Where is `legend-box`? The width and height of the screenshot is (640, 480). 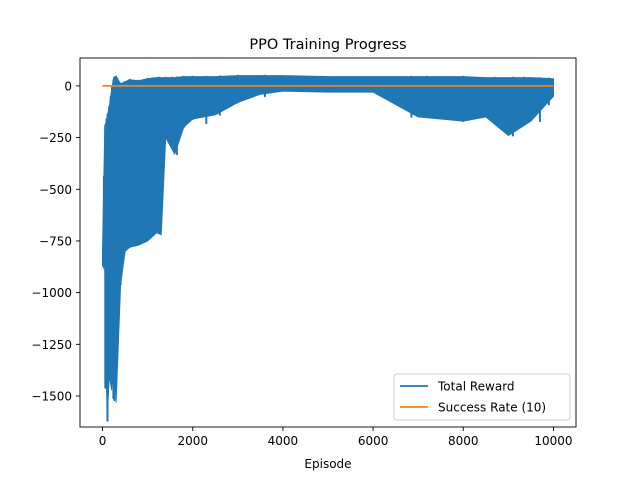 legend-box is located at coordinates (482, 397).